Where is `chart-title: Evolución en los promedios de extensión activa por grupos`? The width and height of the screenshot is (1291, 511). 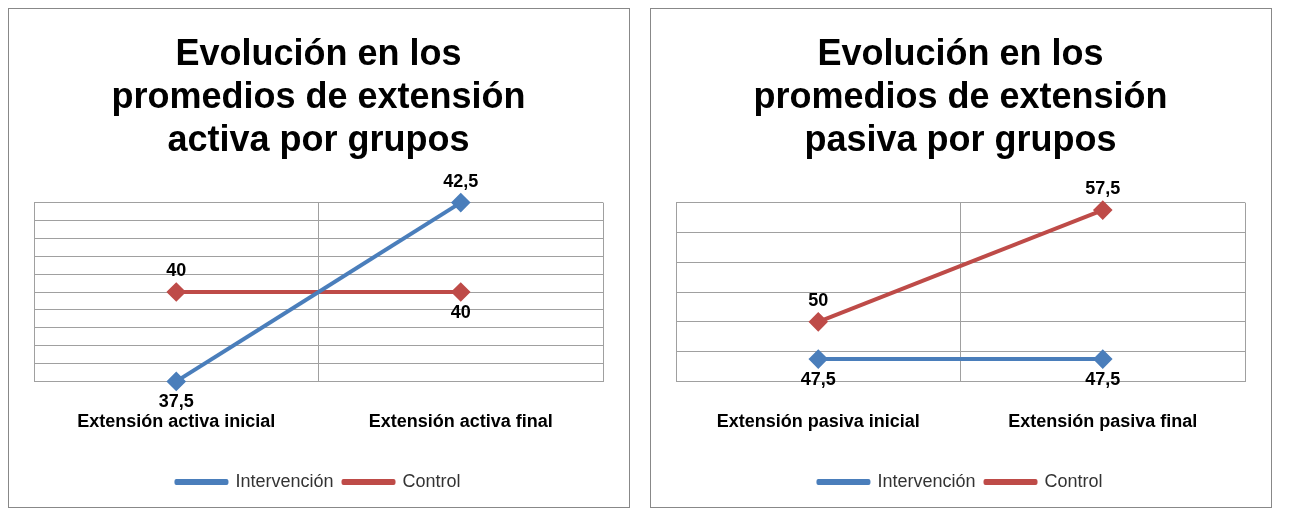
chart-title: Evolución en los promedios de extensión activa por grupos is located at coordinates (318, 95).